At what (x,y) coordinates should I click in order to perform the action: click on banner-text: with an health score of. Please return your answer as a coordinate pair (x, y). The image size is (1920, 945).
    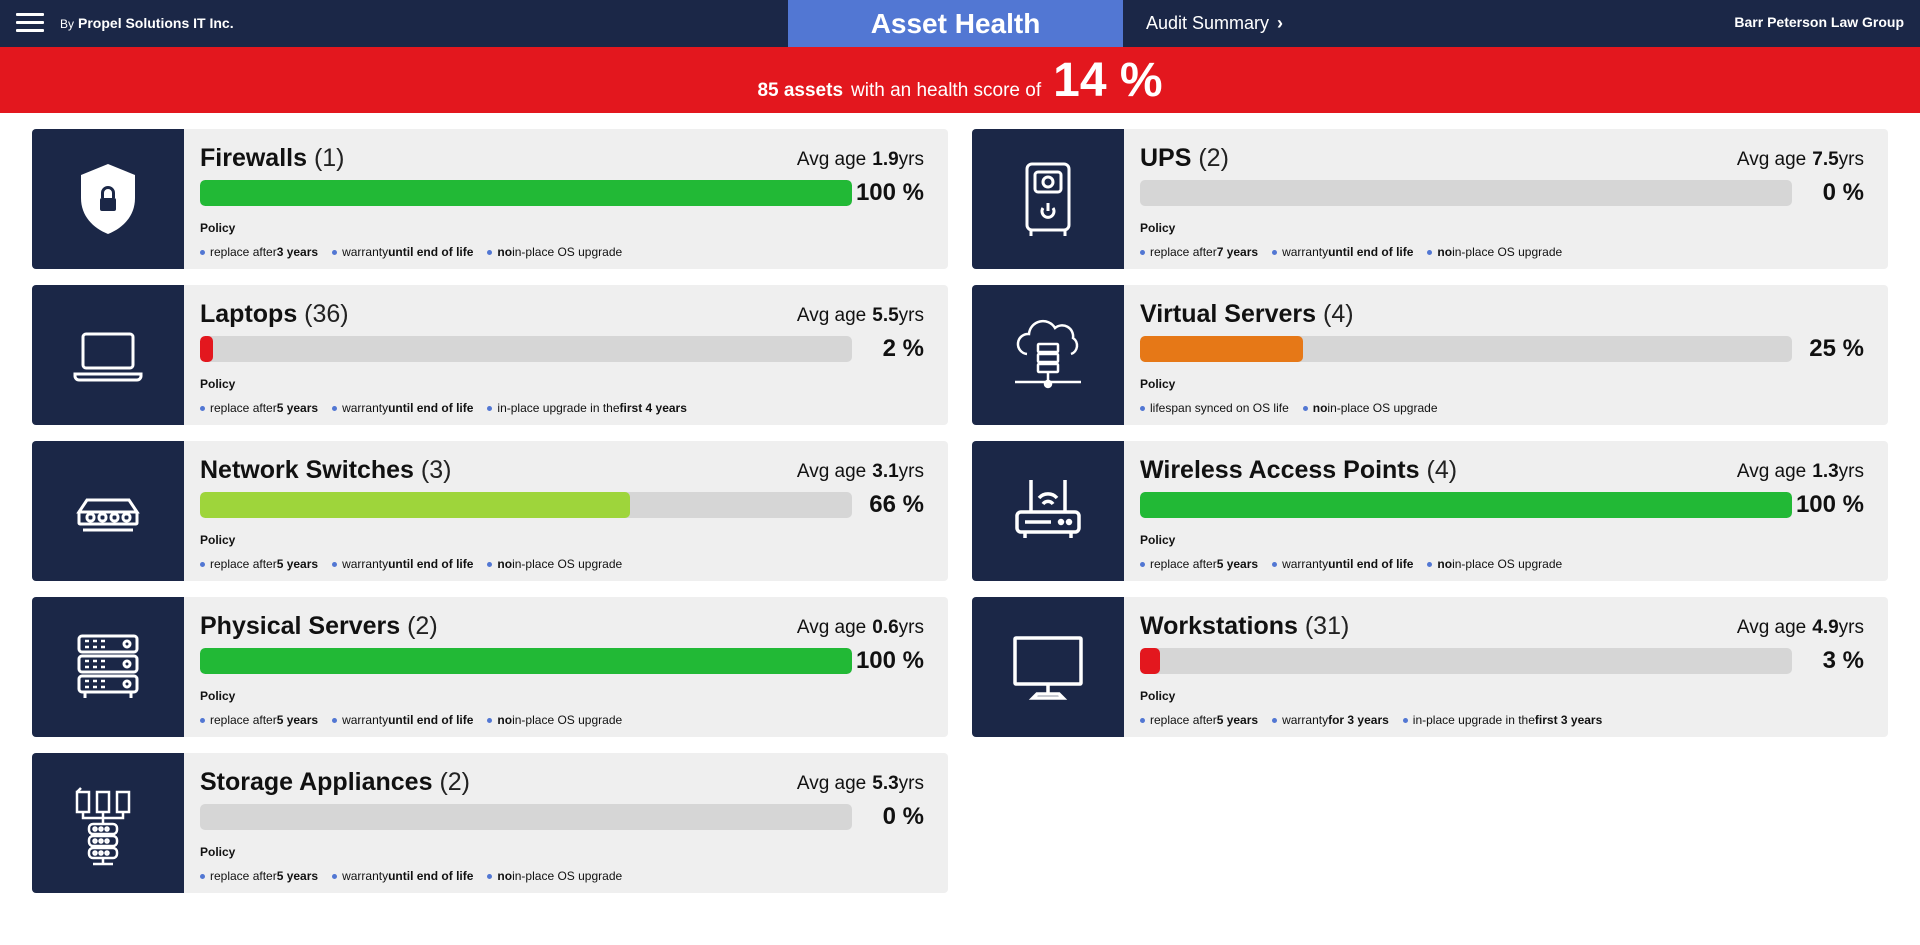
    Looking at the image, I should click on (946, 90).